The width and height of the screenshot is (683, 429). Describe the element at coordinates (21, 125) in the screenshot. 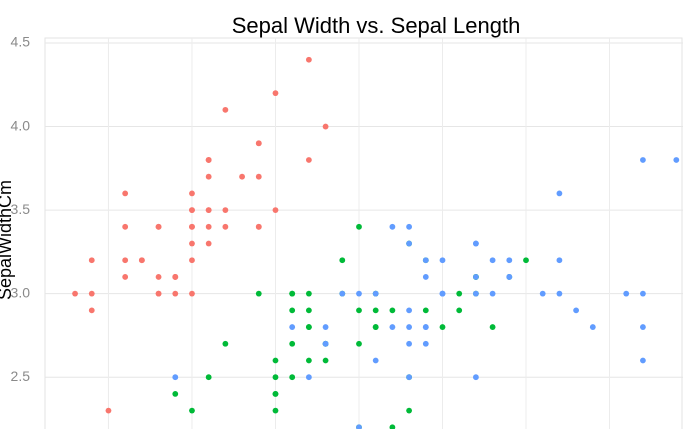

I see `y-tick-label: 4.0` at that location.